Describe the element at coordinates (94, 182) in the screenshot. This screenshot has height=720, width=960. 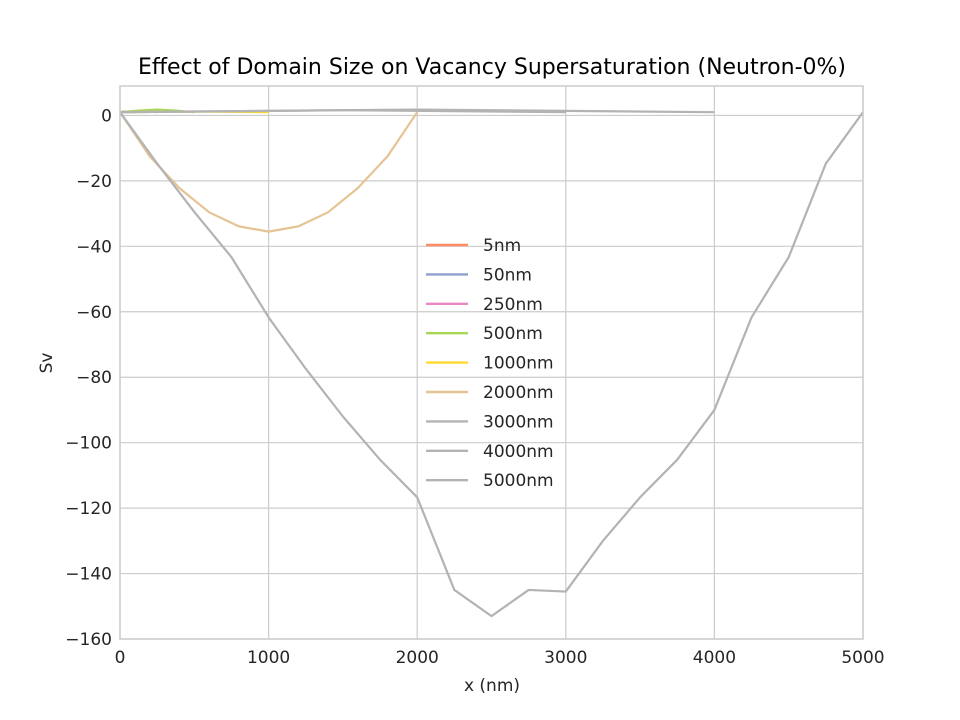
I see `y-tick-label: −20` at that location.